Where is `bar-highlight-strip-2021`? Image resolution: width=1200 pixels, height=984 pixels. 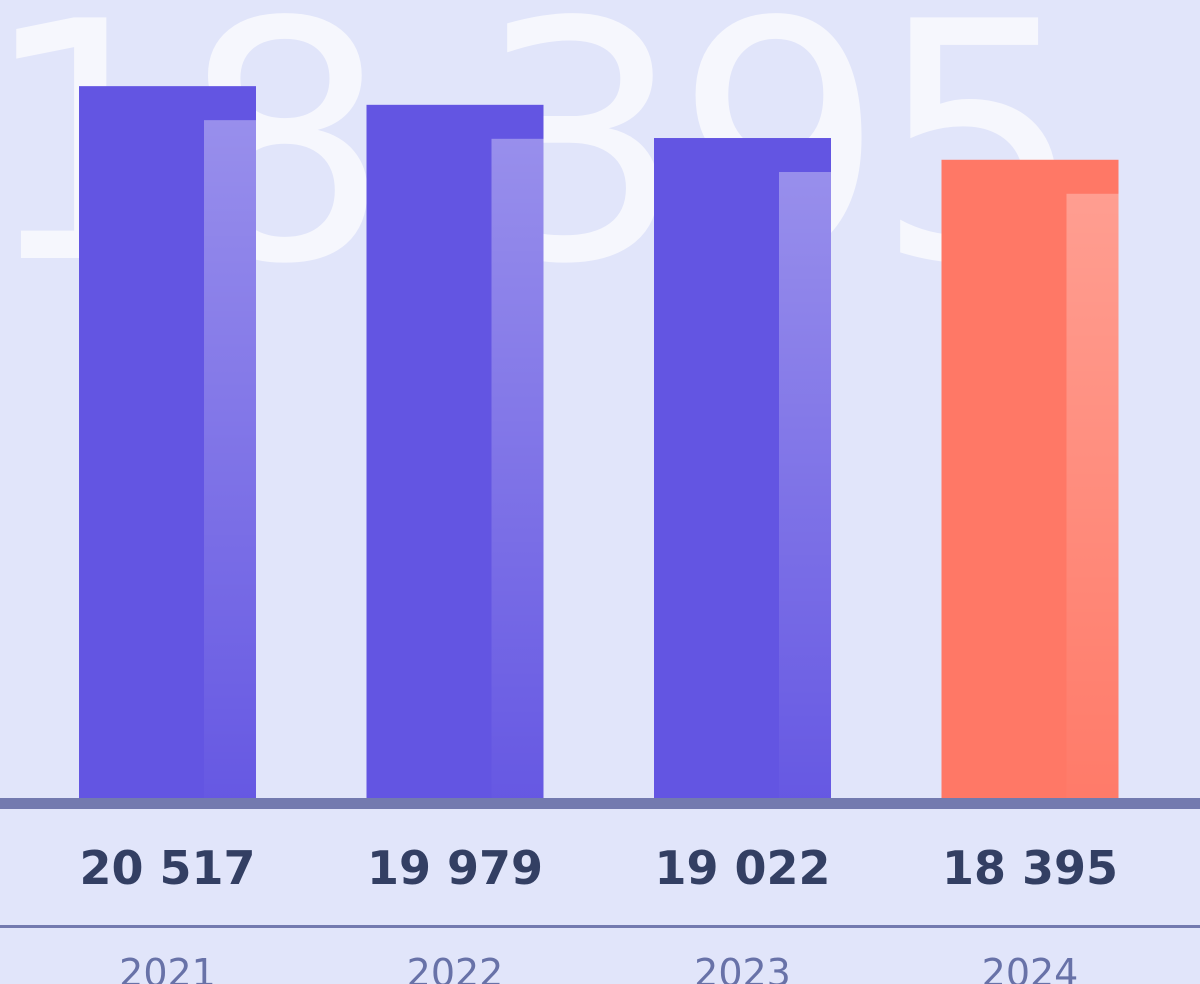
bar-highlight-strip-2021 is located at coordinates (230, 459).